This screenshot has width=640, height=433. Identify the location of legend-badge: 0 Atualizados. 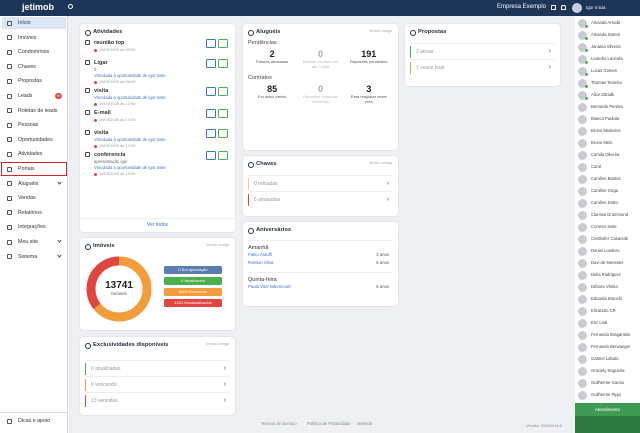
(193, 281).